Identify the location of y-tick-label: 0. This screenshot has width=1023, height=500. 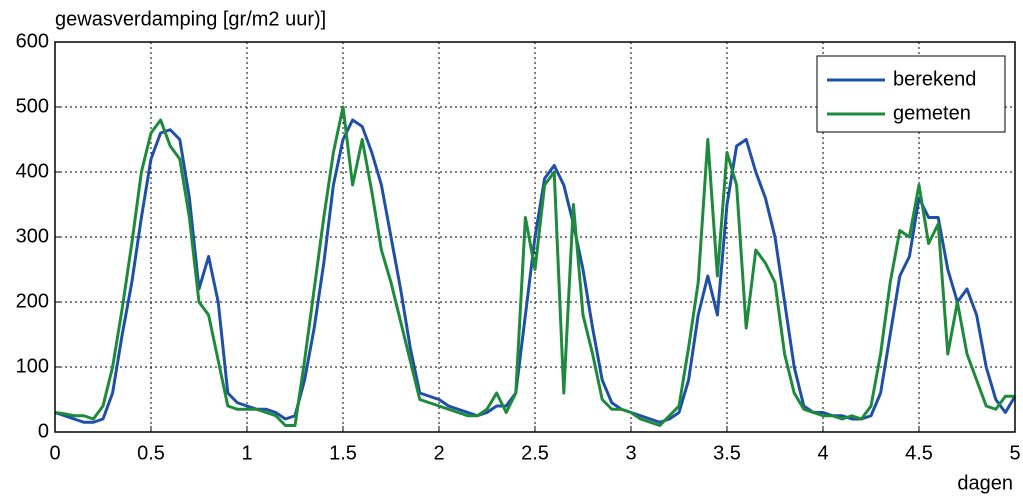
(43, 431).